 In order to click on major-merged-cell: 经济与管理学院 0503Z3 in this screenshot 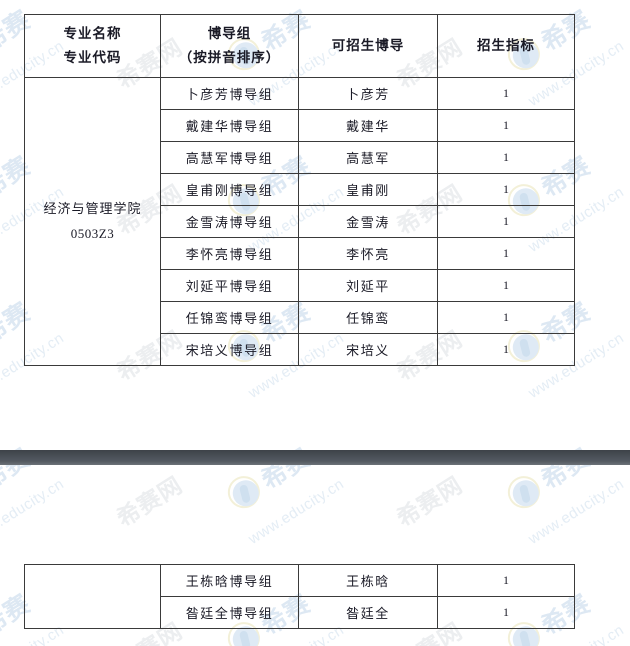, I will do `click(92, 221)`.